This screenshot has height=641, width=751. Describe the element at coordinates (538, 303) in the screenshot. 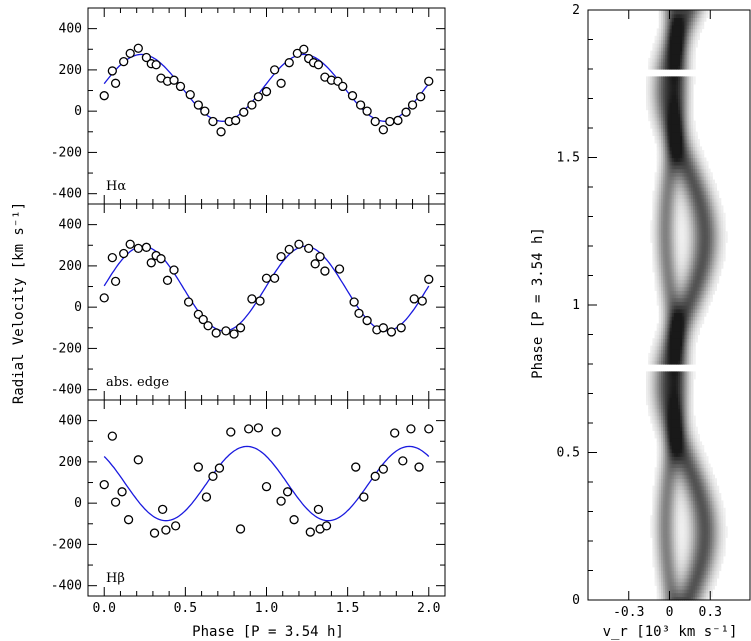

I see `right-y-axis-label: Phase [P = 3.54 h]` at that location.